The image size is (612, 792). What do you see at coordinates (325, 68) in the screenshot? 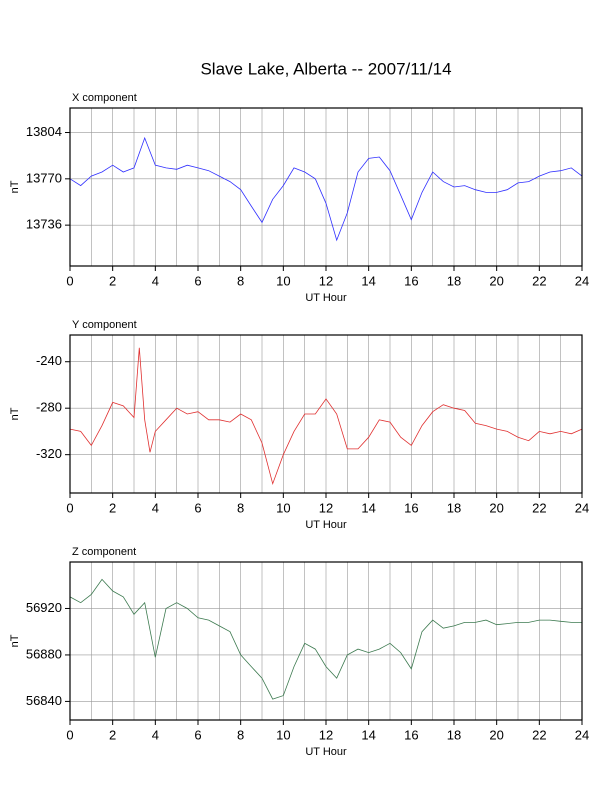
I see `page-title: Slave Lake, Alberta -- 2007/11/14` at bounding box center [325, 68].